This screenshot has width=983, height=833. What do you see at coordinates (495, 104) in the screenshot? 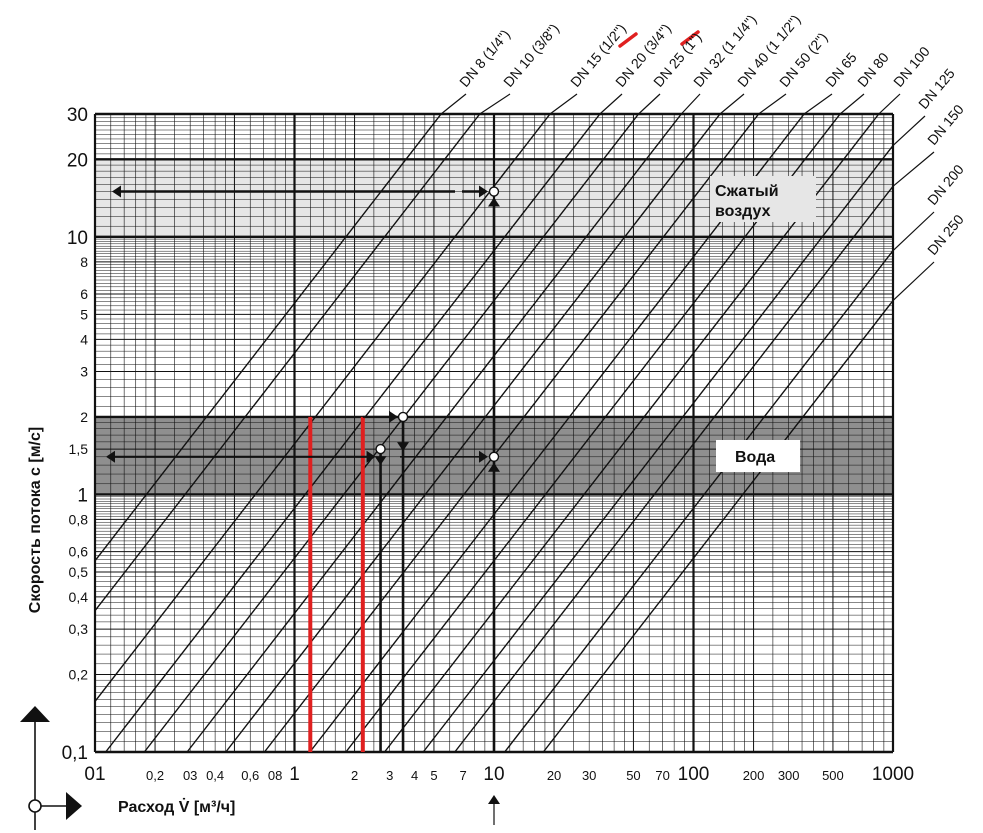
I see `series-leader-dn10` at bounding box center [495, 104].